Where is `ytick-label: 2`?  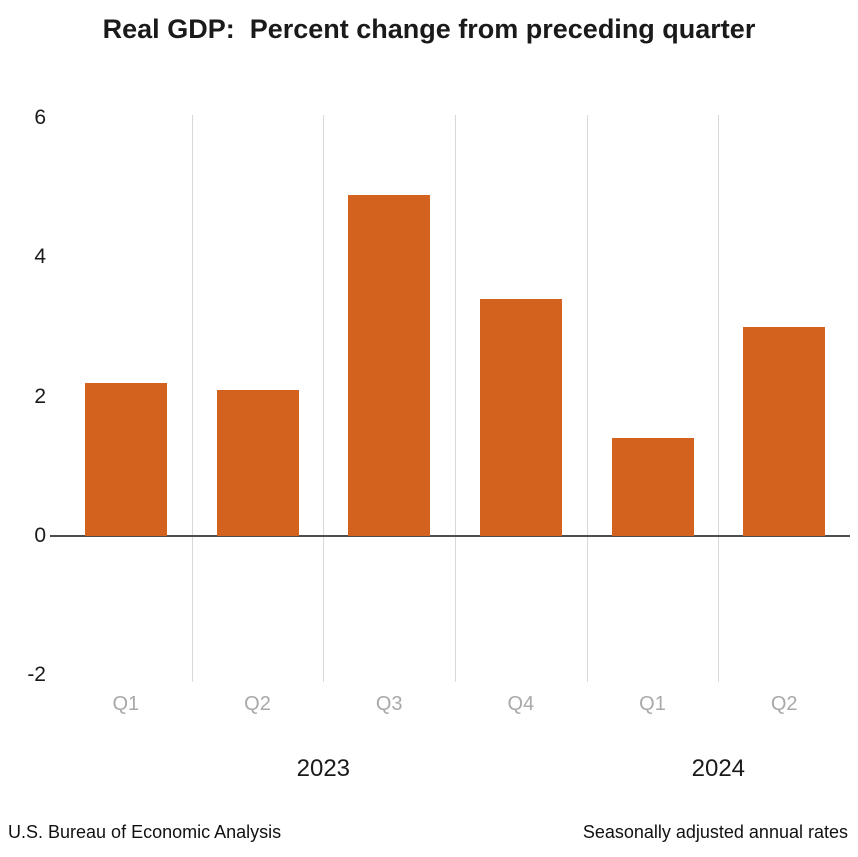 ytick-label: 2 is located at coordinates (40, 396).